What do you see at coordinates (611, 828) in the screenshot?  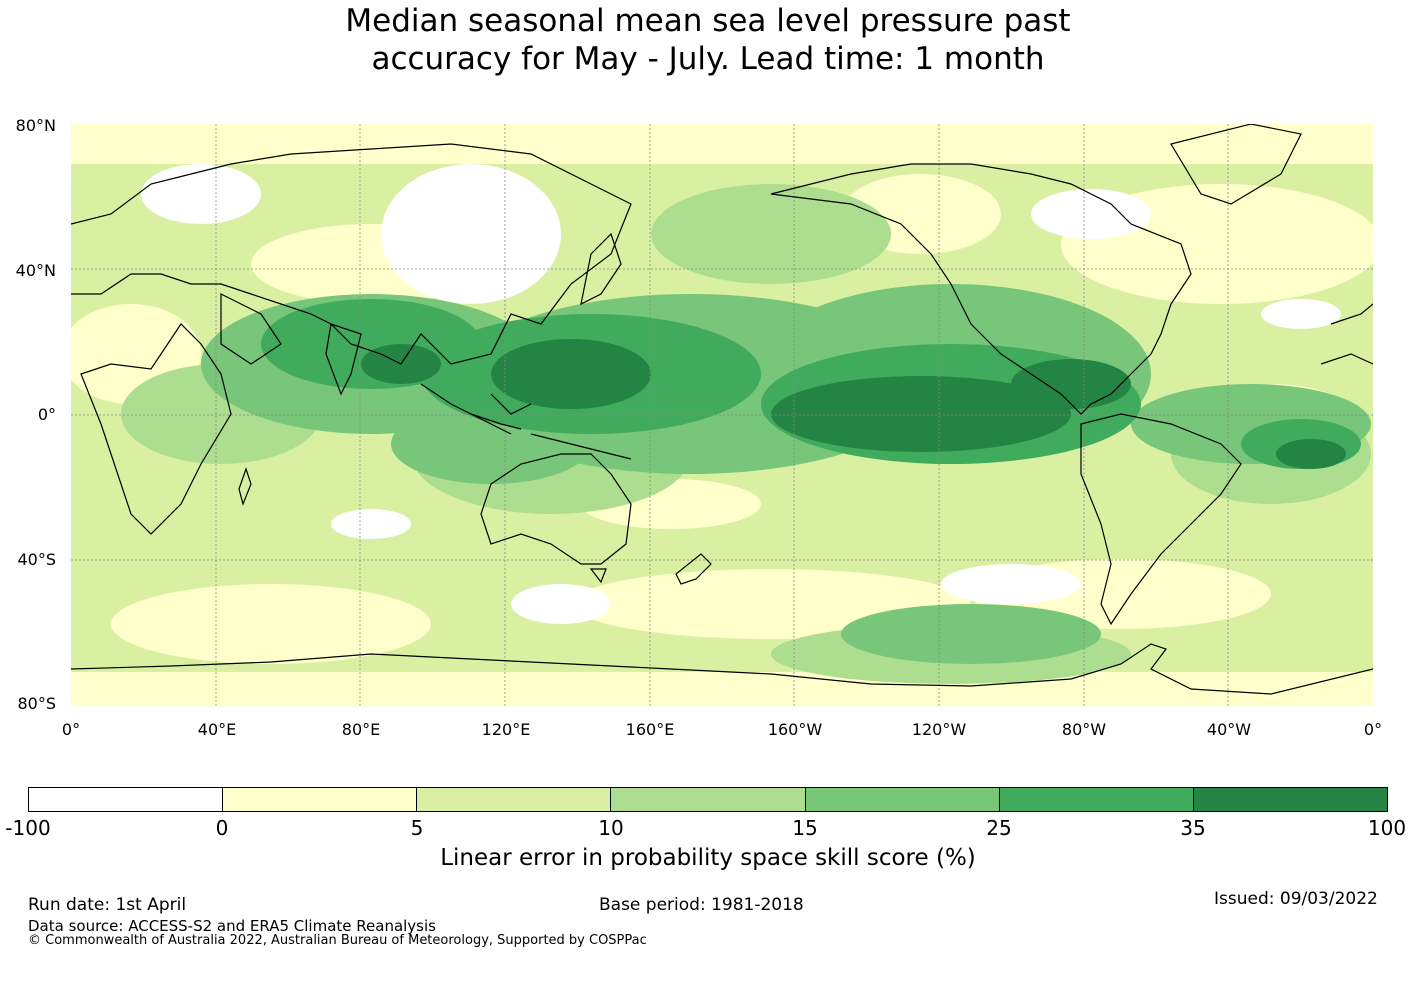 I see `colorbar-tick: 10` at bounding box center [611, 828].